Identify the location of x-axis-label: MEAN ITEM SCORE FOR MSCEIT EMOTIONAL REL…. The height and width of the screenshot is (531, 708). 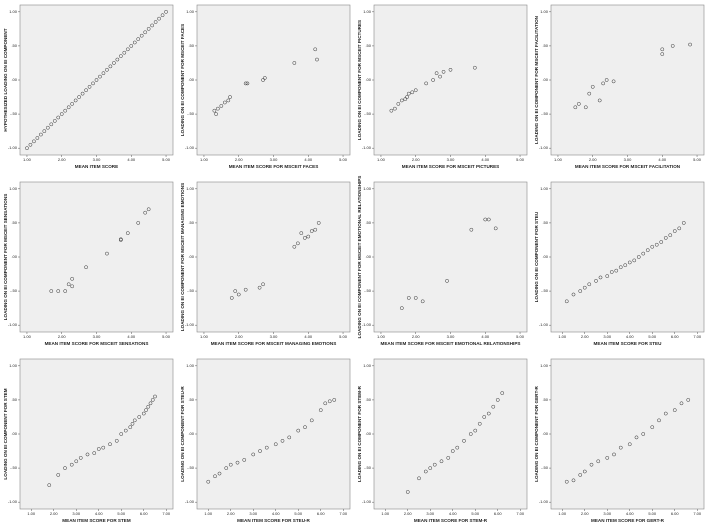
(451, 343).